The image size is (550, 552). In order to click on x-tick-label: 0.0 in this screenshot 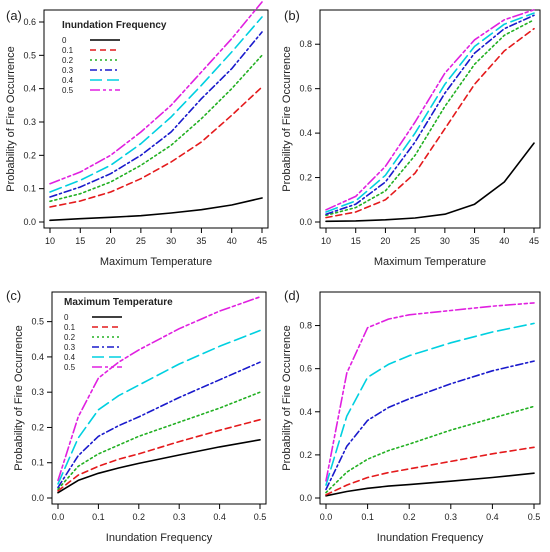, I will do `click(58, 517)`.